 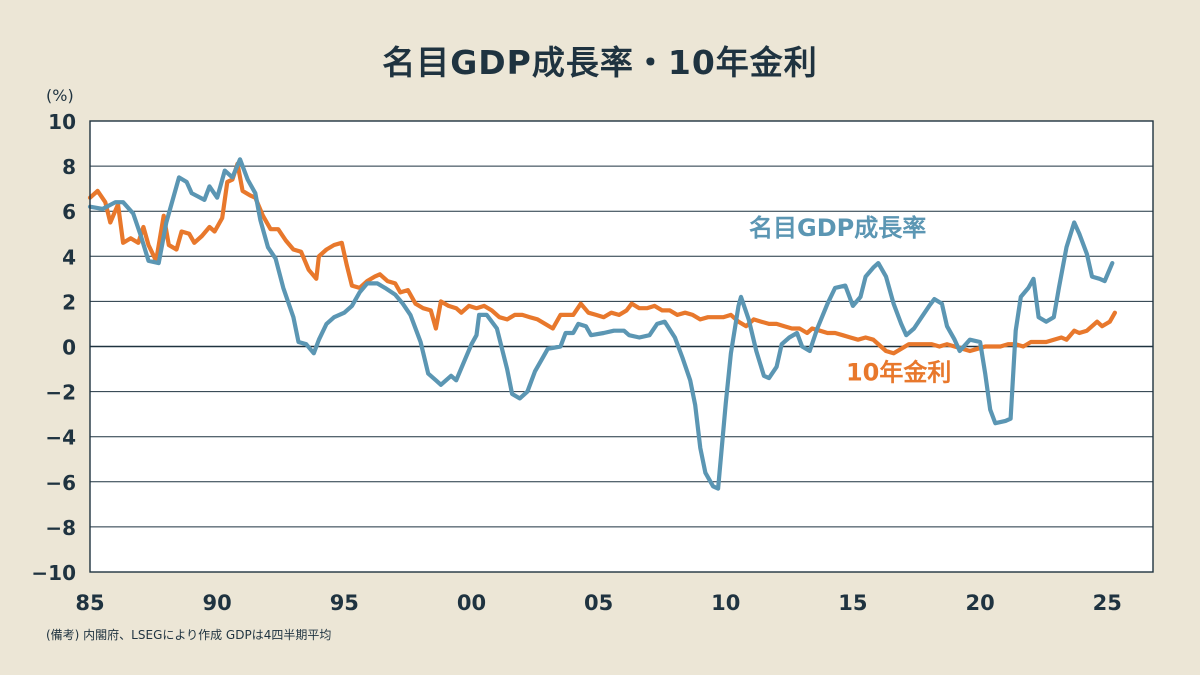 What do you see at coordinates (62, 122) in the screenshot?
I see `y-tick-label: 10` at bounding box center [62, 122].